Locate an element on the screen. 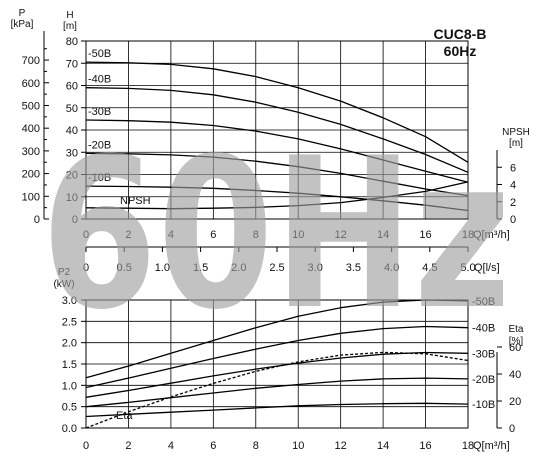 The image size is (551, 460). head-curve-label: -40B is located at coordinates (99, 80).